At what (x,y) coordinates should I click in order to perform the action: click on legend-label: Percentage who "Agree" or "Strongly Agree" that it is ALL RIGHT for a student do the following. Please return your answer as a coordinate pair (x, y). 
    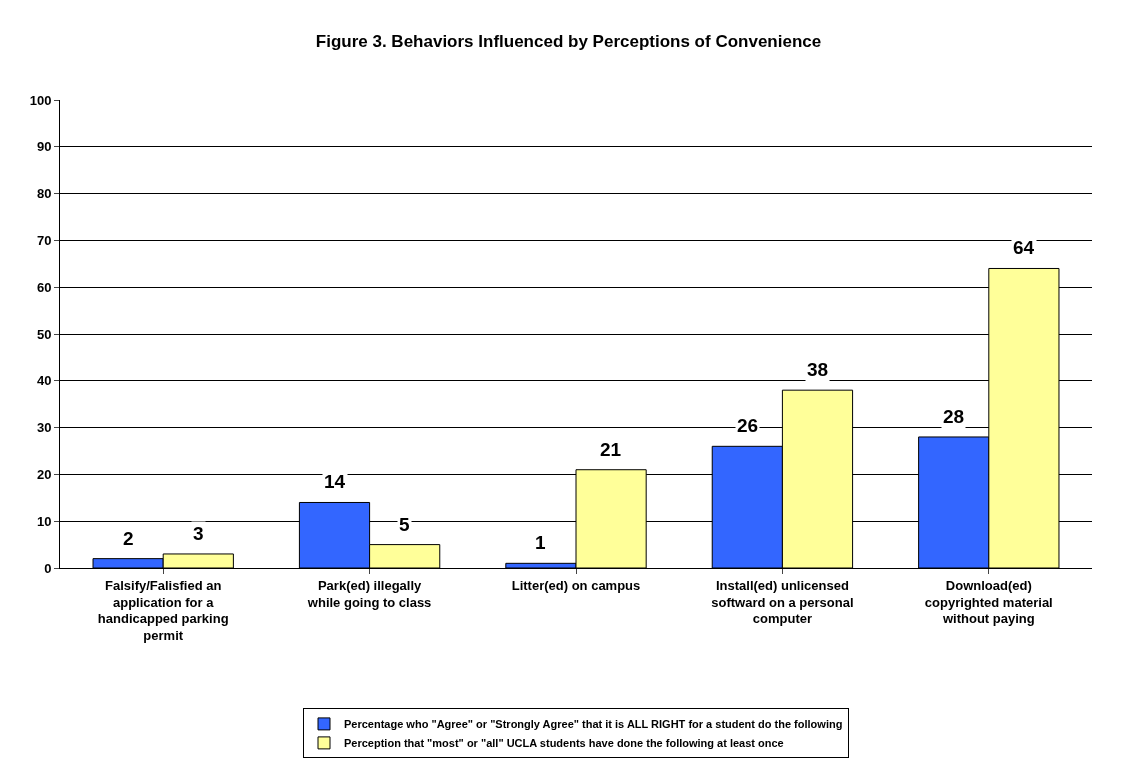
    Looking at the image, I should click on (593, 724).